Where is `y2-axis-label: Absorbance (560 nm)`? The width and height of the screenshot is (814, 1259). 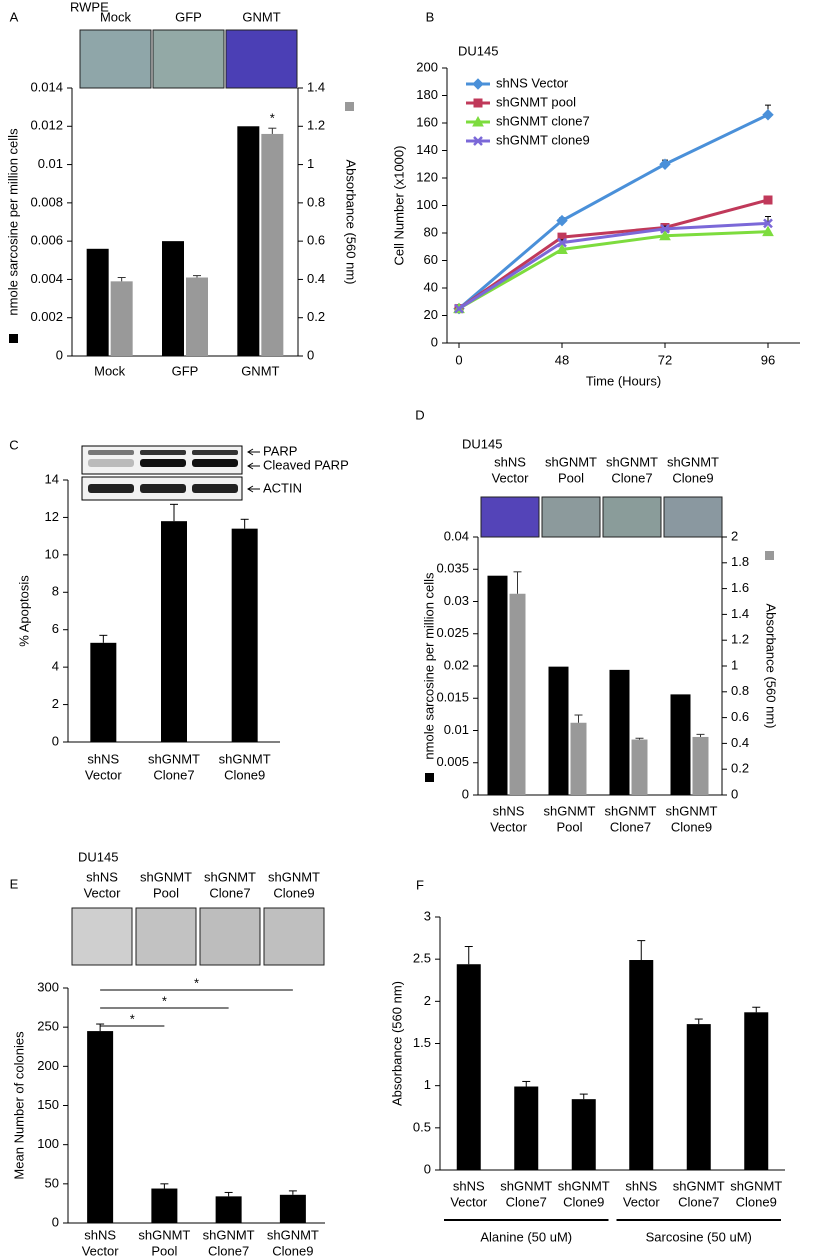
y2-axis-label: Absorbance (560 nm) is located at coordinates (351, 221).